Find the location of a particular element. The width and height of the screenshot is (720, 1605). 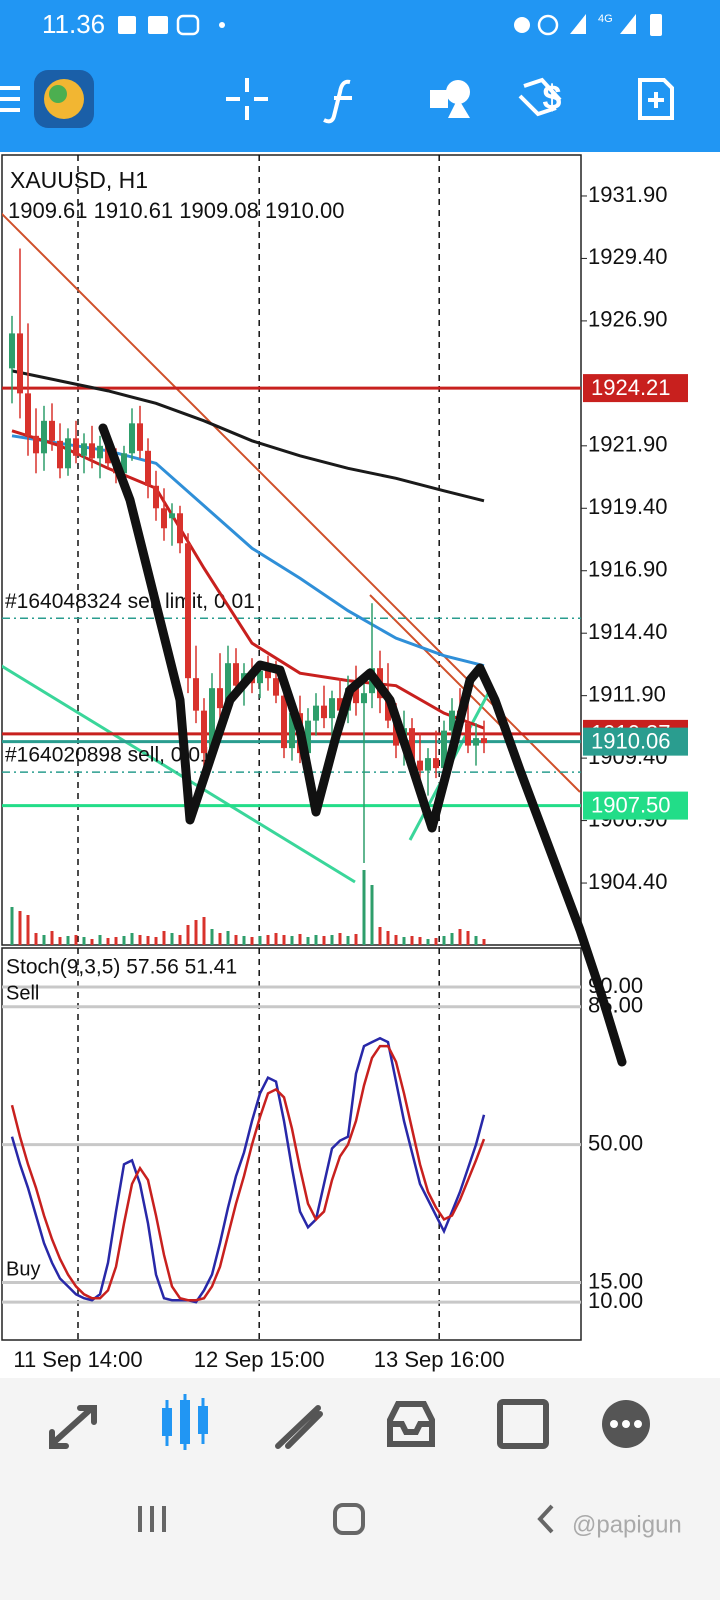

bottom-bar is located at coordinates (360, 1489).